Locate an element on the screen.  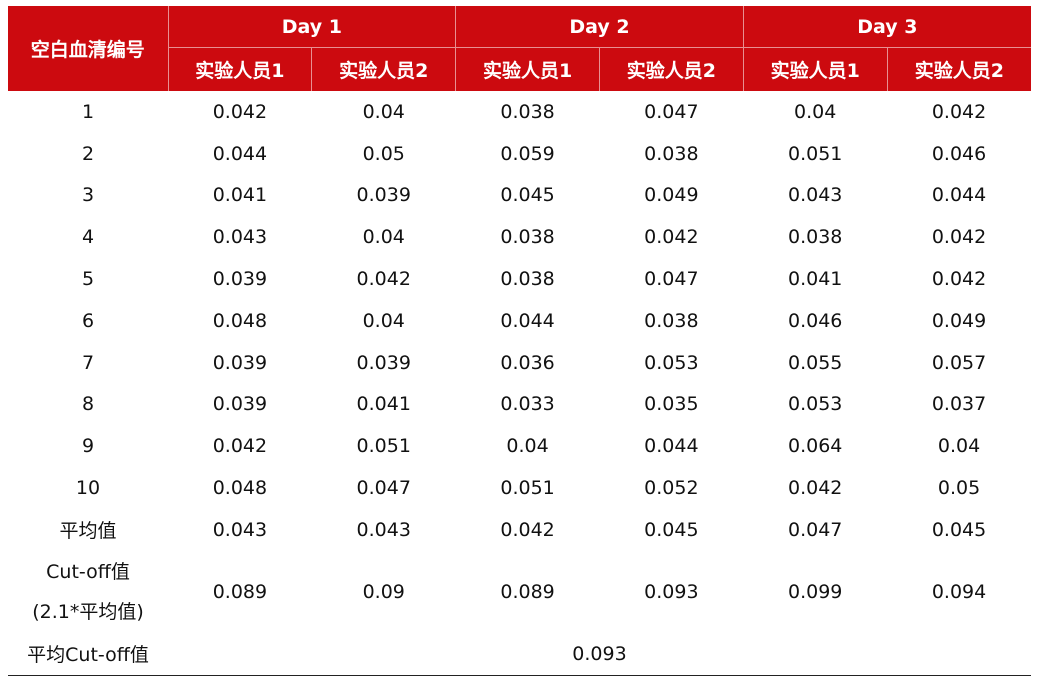
header-day-1: Day 1 is located at coordinates (311, 27).